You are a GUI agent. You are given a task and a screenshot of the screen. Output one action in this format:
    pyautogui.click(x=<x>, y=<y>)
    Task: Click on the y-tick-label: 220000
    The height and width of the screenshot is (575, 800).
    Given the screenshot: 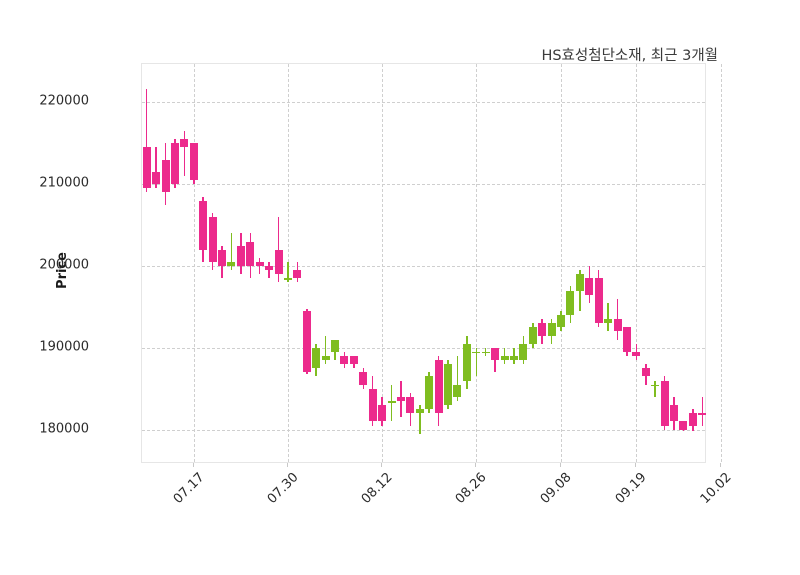 What is the action you would take?
    pyautogui.click(x=64, y=101)
    